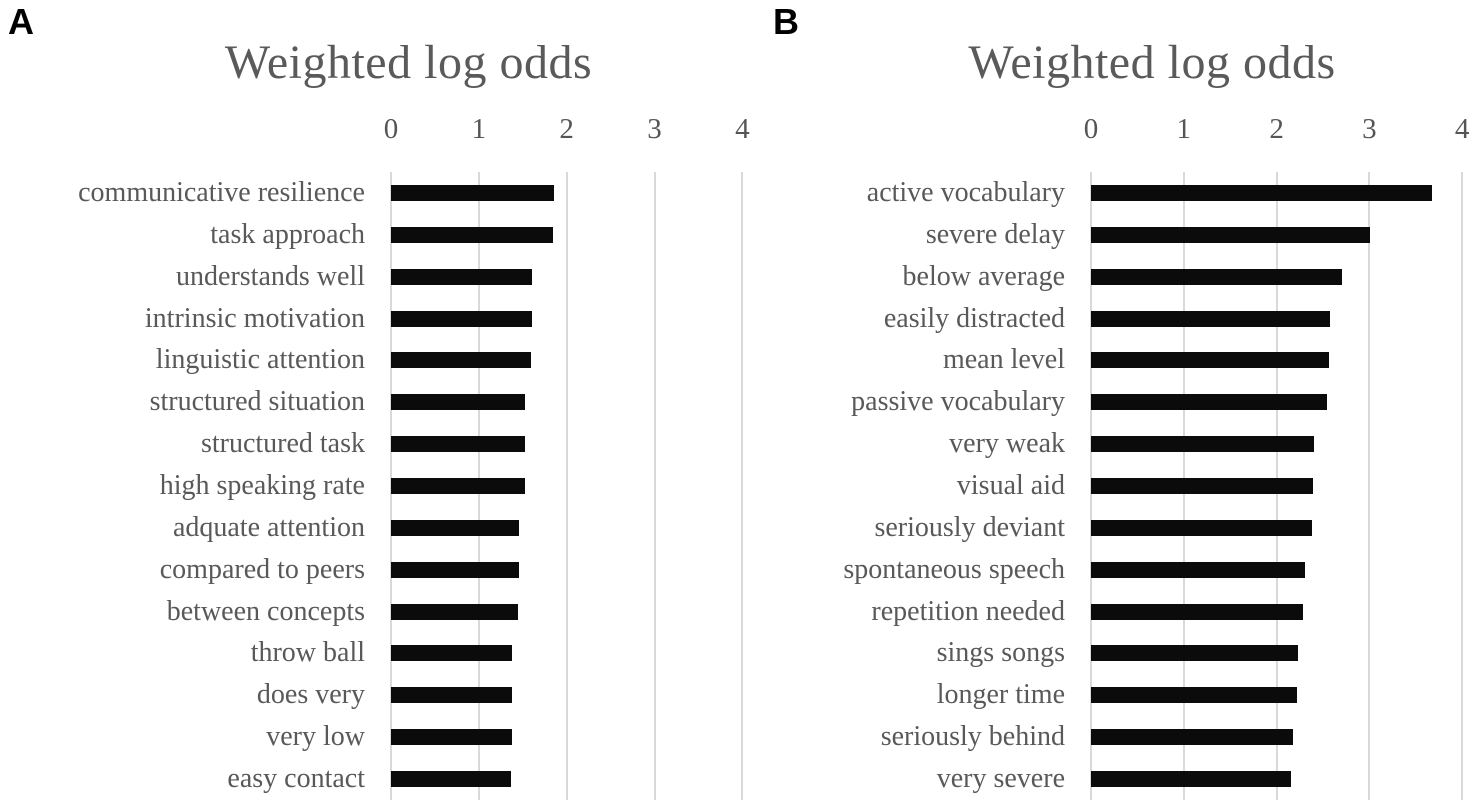 Image resolution: width=1477 pixels, height=810 pixels. Describe the element at coordinates (1111, 129) in the screenshot. I see `x-axis-b: 0 1 2 3 4` at that location.